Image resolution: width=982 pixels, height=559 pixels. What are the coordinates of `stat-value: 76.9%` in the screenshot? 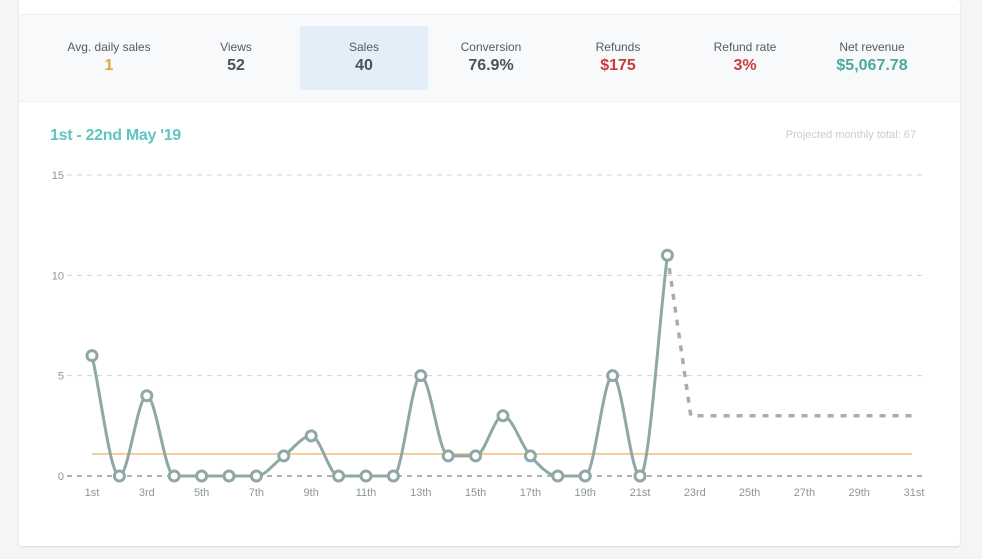 It's located at (491, 65).